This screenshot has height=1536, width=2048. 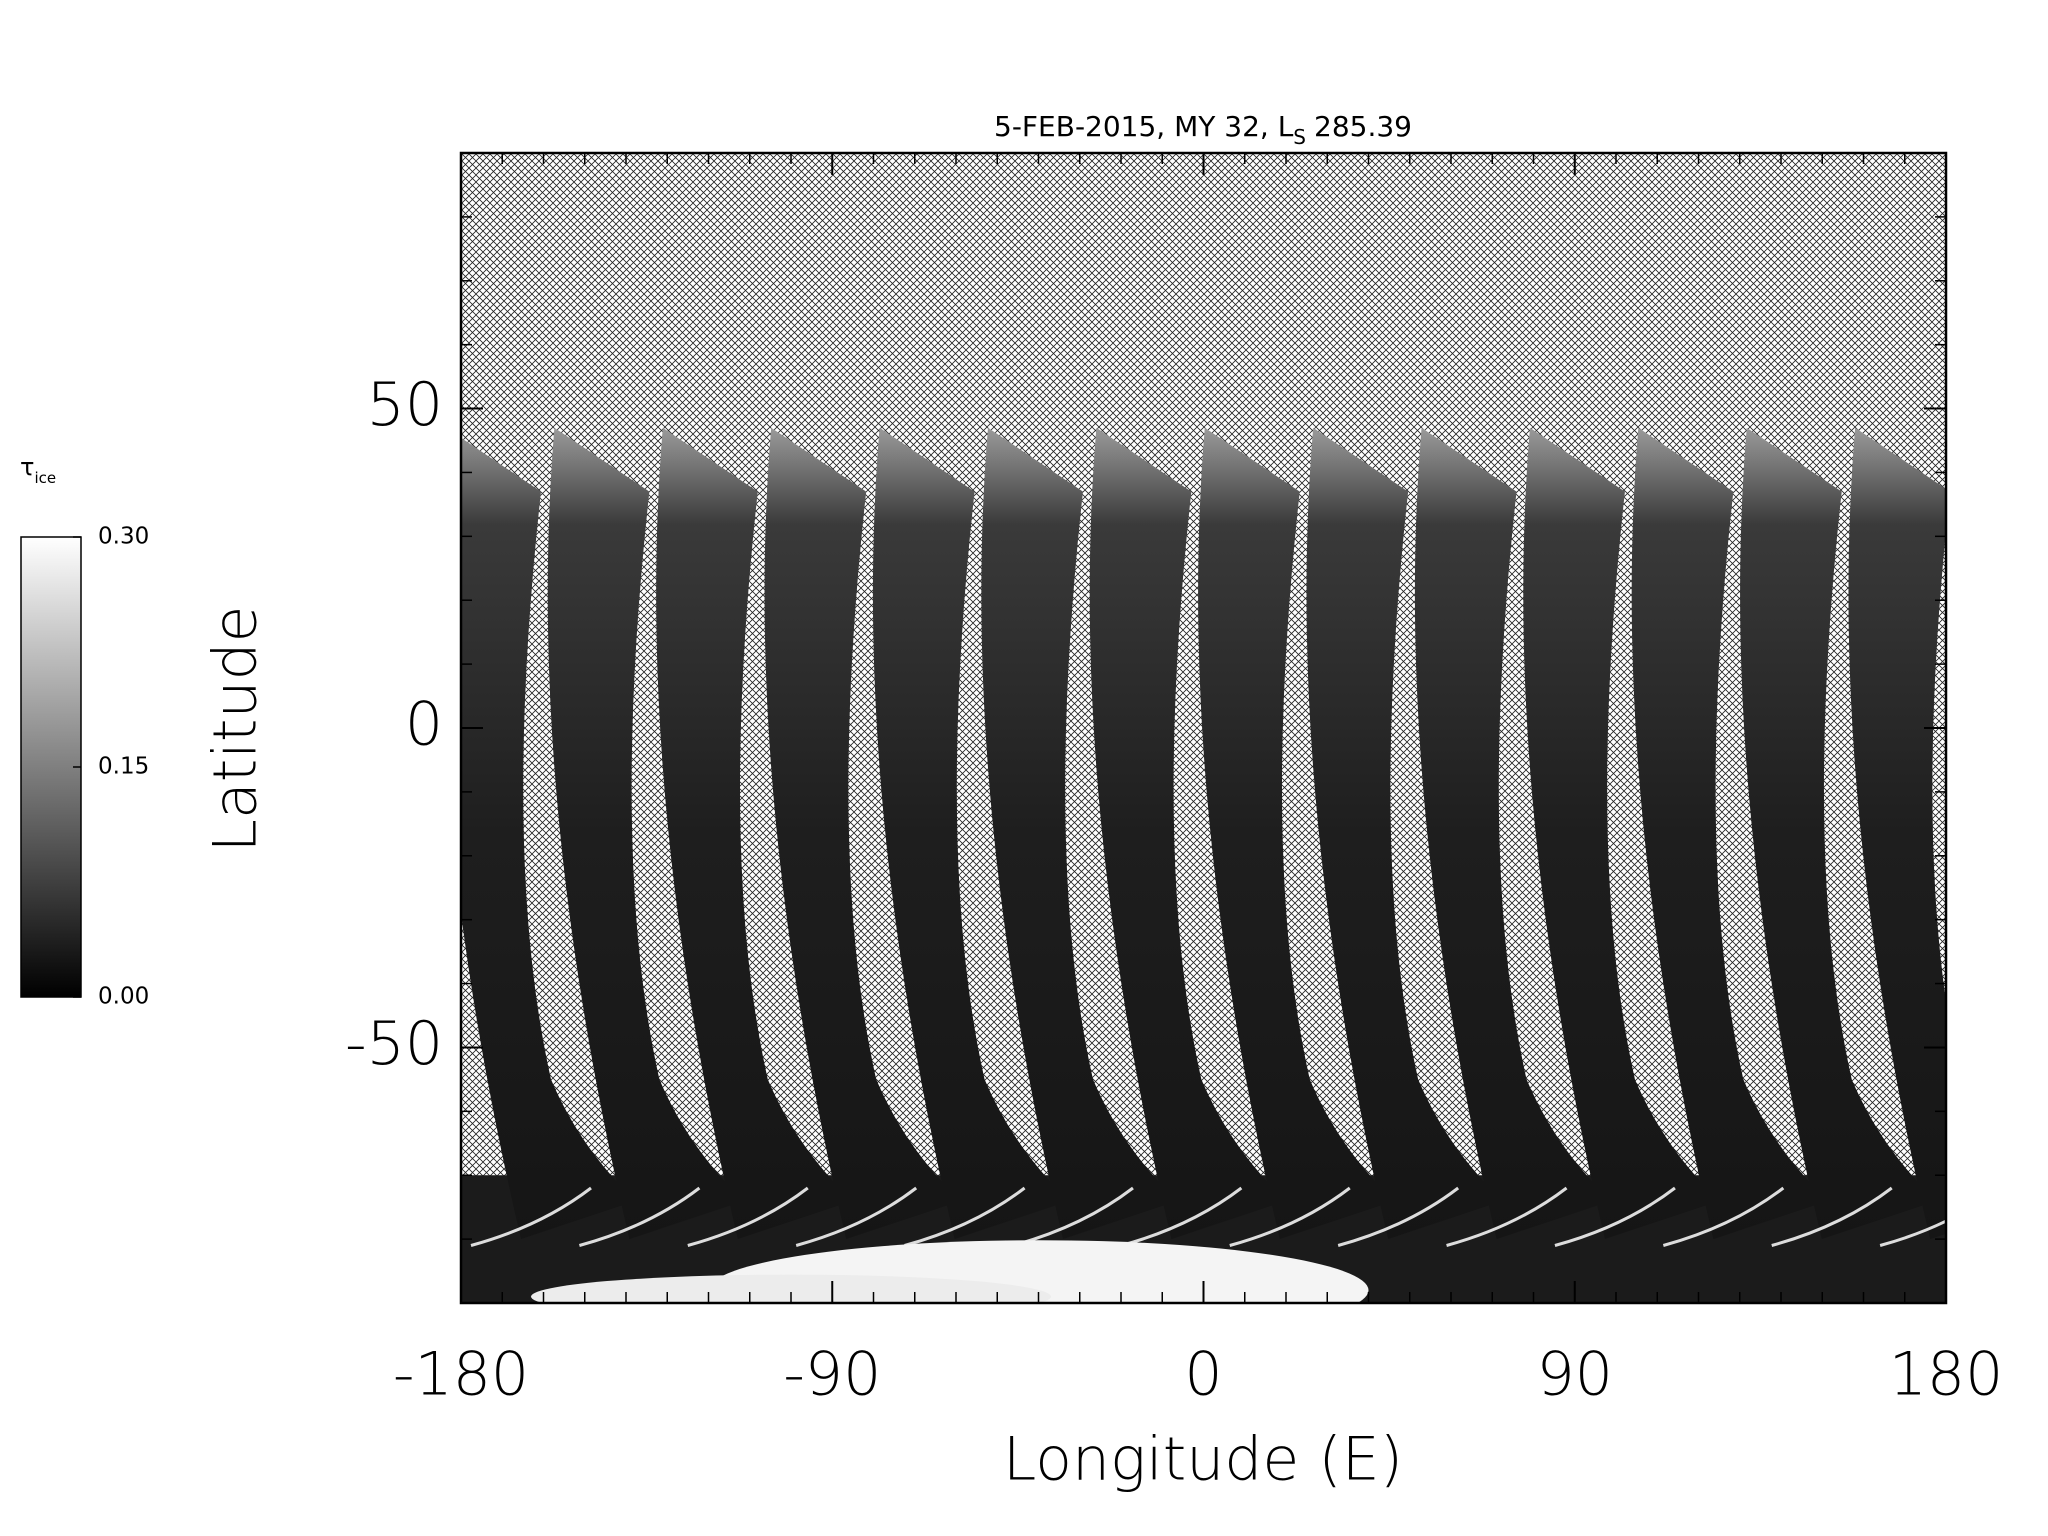 What do you see at coordinates (51, 767) in the screenshot?
I see `colorbar` at bounding box center [51, 767].